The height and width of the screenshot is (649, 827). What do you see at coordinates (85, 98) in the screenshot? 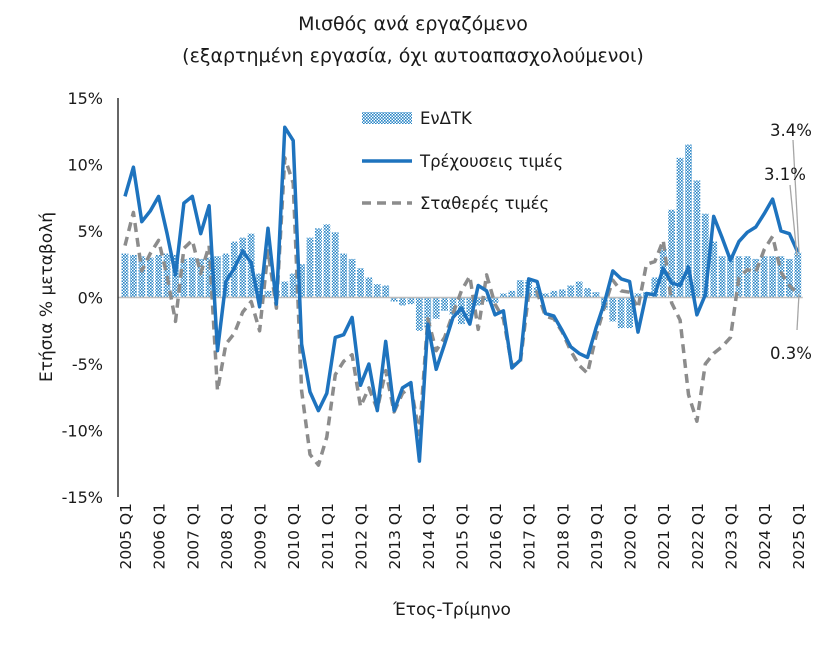
I see `y-tick-label: 15%` at bounding box center [85, 98].